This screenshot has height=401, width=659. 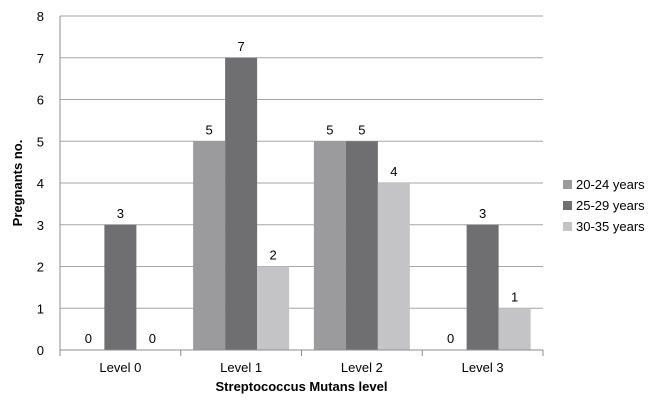 What do you see at coordinates (241, 367) in the screenshot?
I see `x-tick-label: Level 1` at bounding box center [241, 367].